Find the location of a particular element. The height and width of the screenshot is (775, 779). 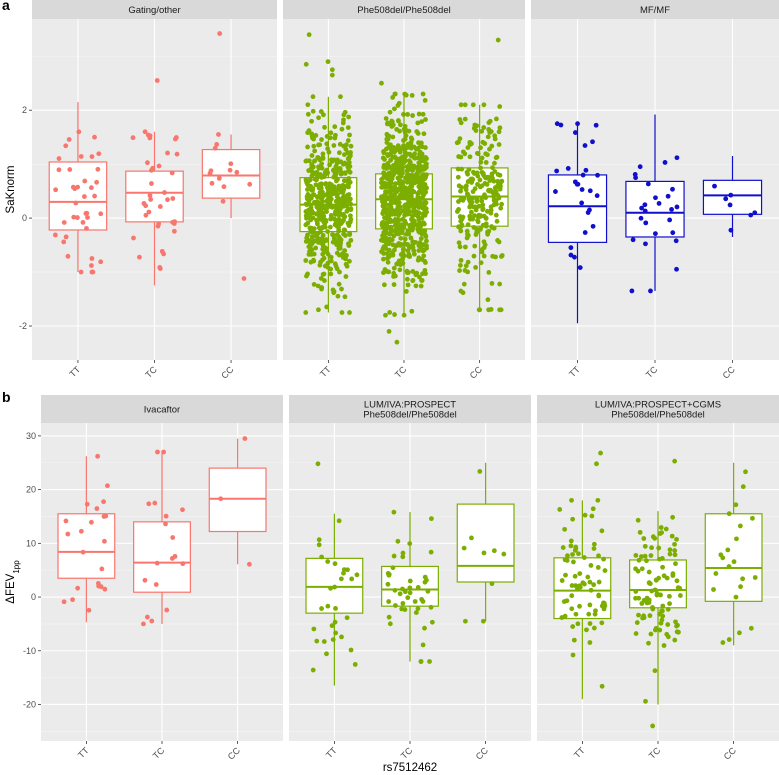

facet-strip is located at coordinates (410, 409).